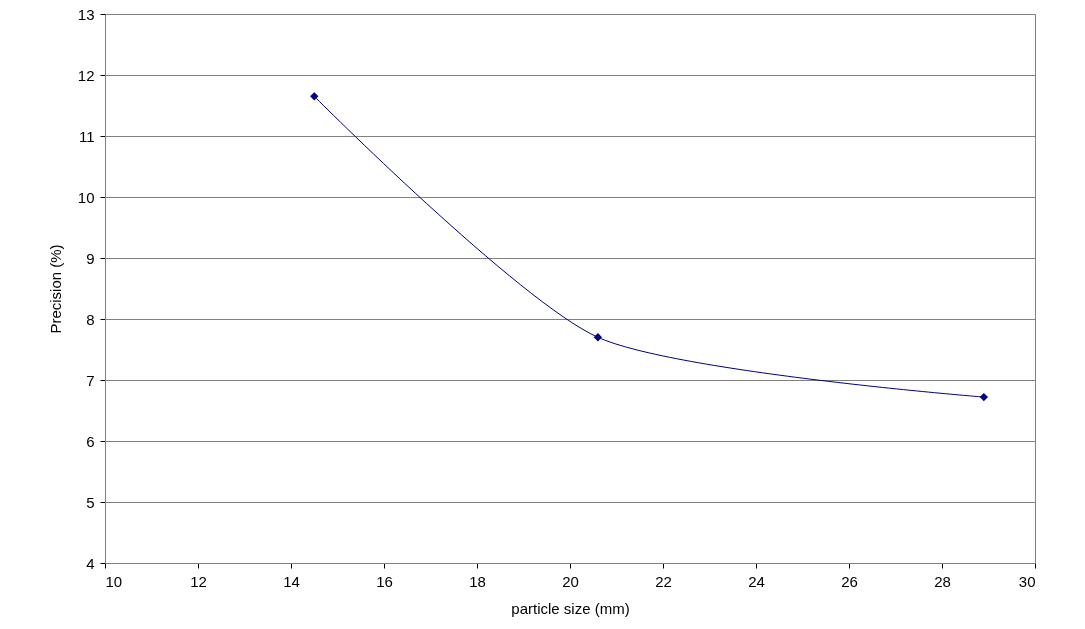 The image size is (1085, 629). Describe the element at coordinates (756, 581) in the screenshot. I see `x-tick-label: 24` at that location.